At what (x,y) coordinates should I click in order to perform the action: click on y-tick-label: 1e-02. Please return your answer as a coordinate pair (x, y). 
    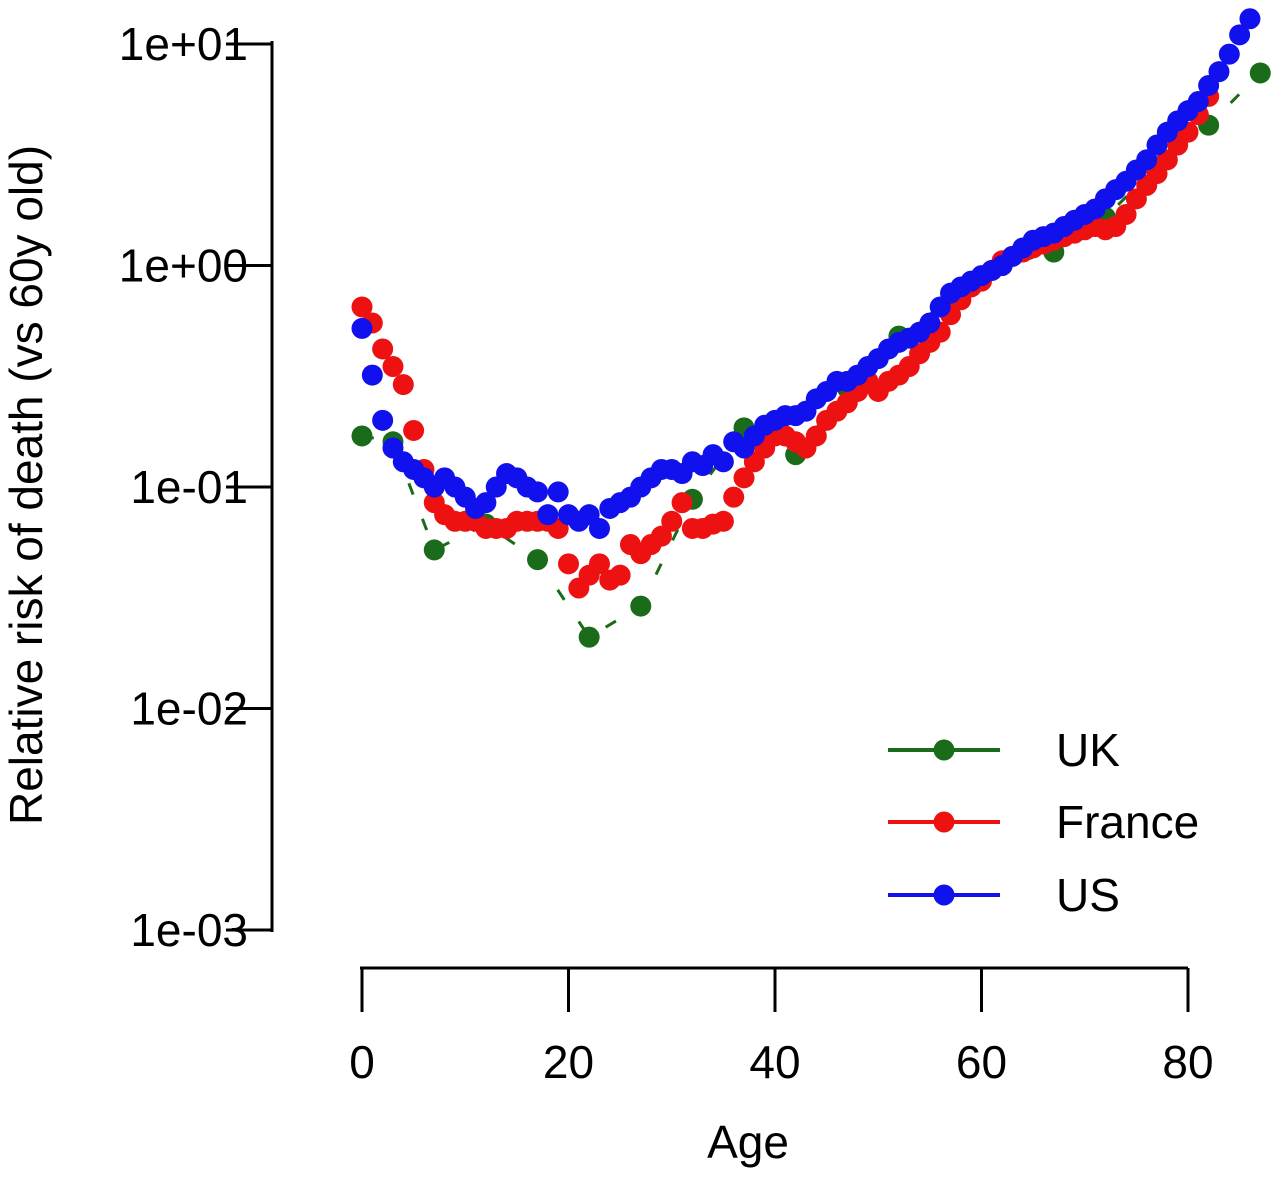
    Looking at the image, I should click on (189, 709).